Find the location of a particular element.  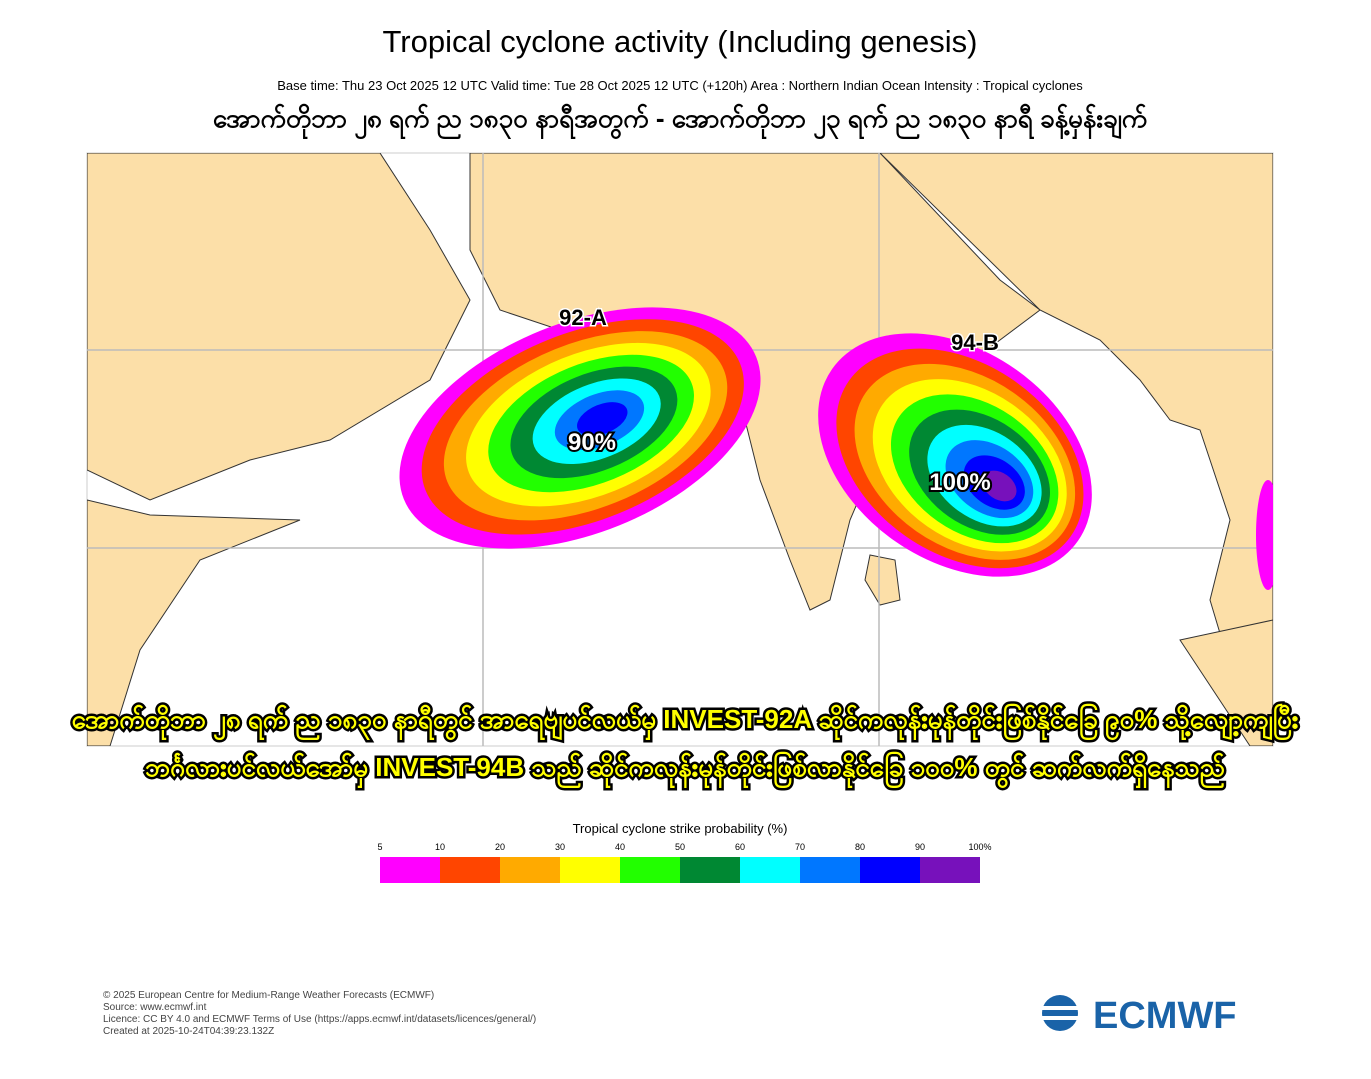

system-name: 92-A is located at coordinates (583, 317).